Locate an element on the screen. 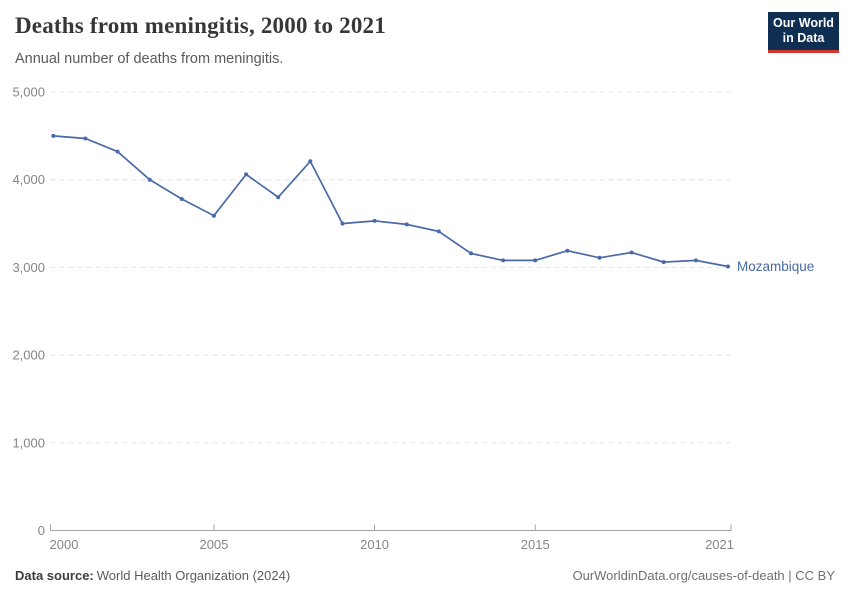 The image size is (850, 600). y-axis-tick-label: 3,000 is located at coordinates (28, 267).